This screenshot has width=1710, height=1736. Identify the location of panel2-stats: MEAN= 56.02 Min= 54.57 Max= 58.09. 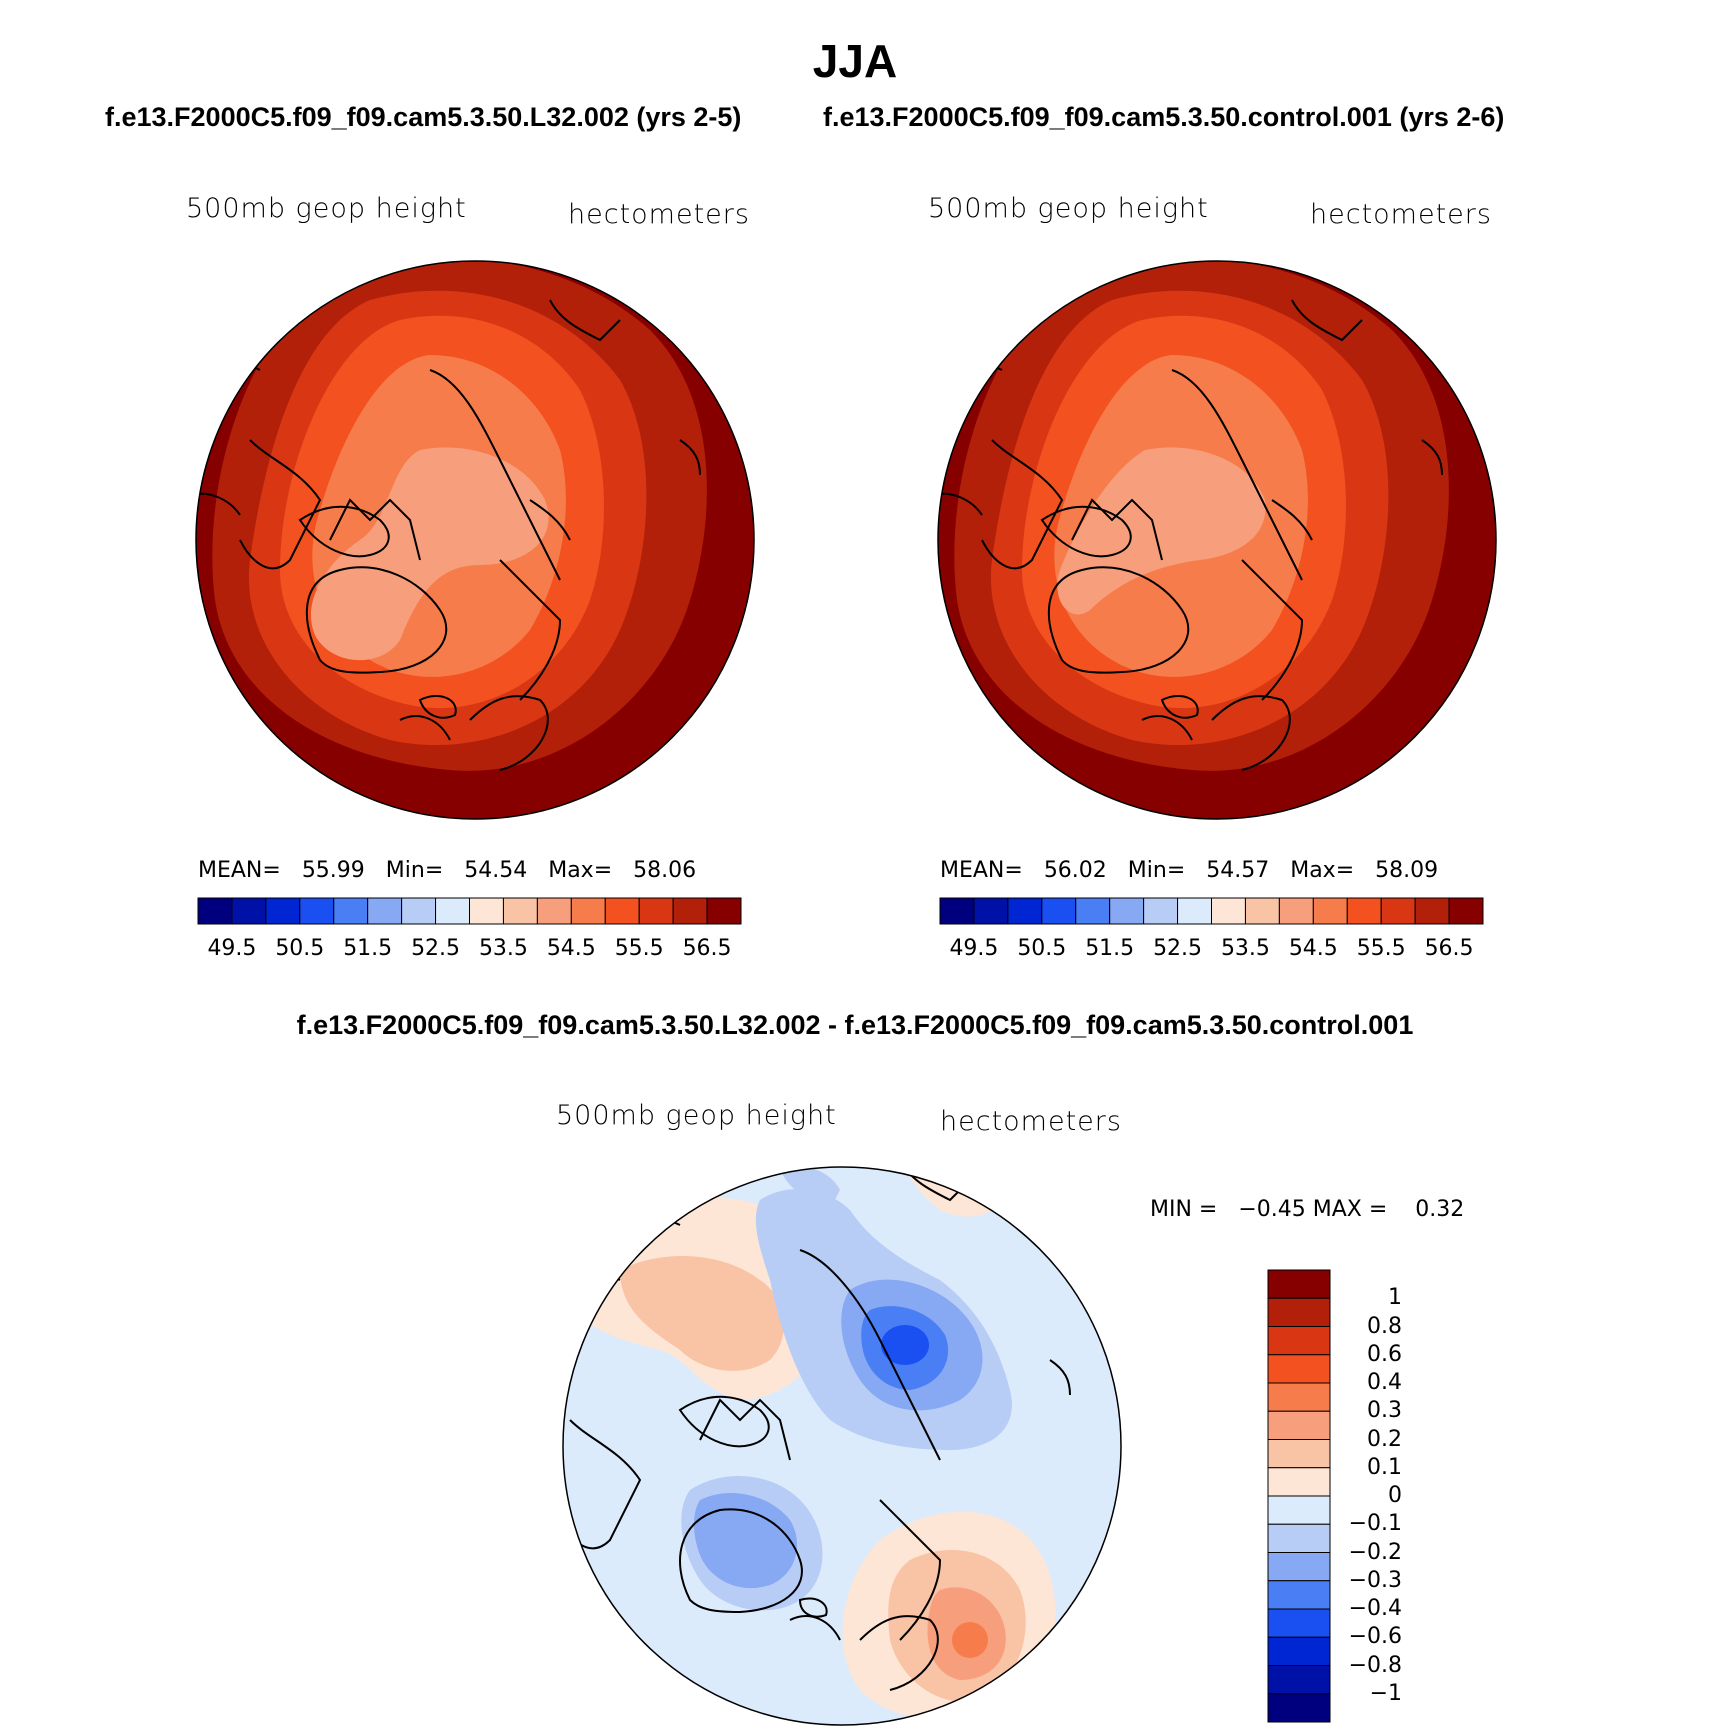
(1189, 870).